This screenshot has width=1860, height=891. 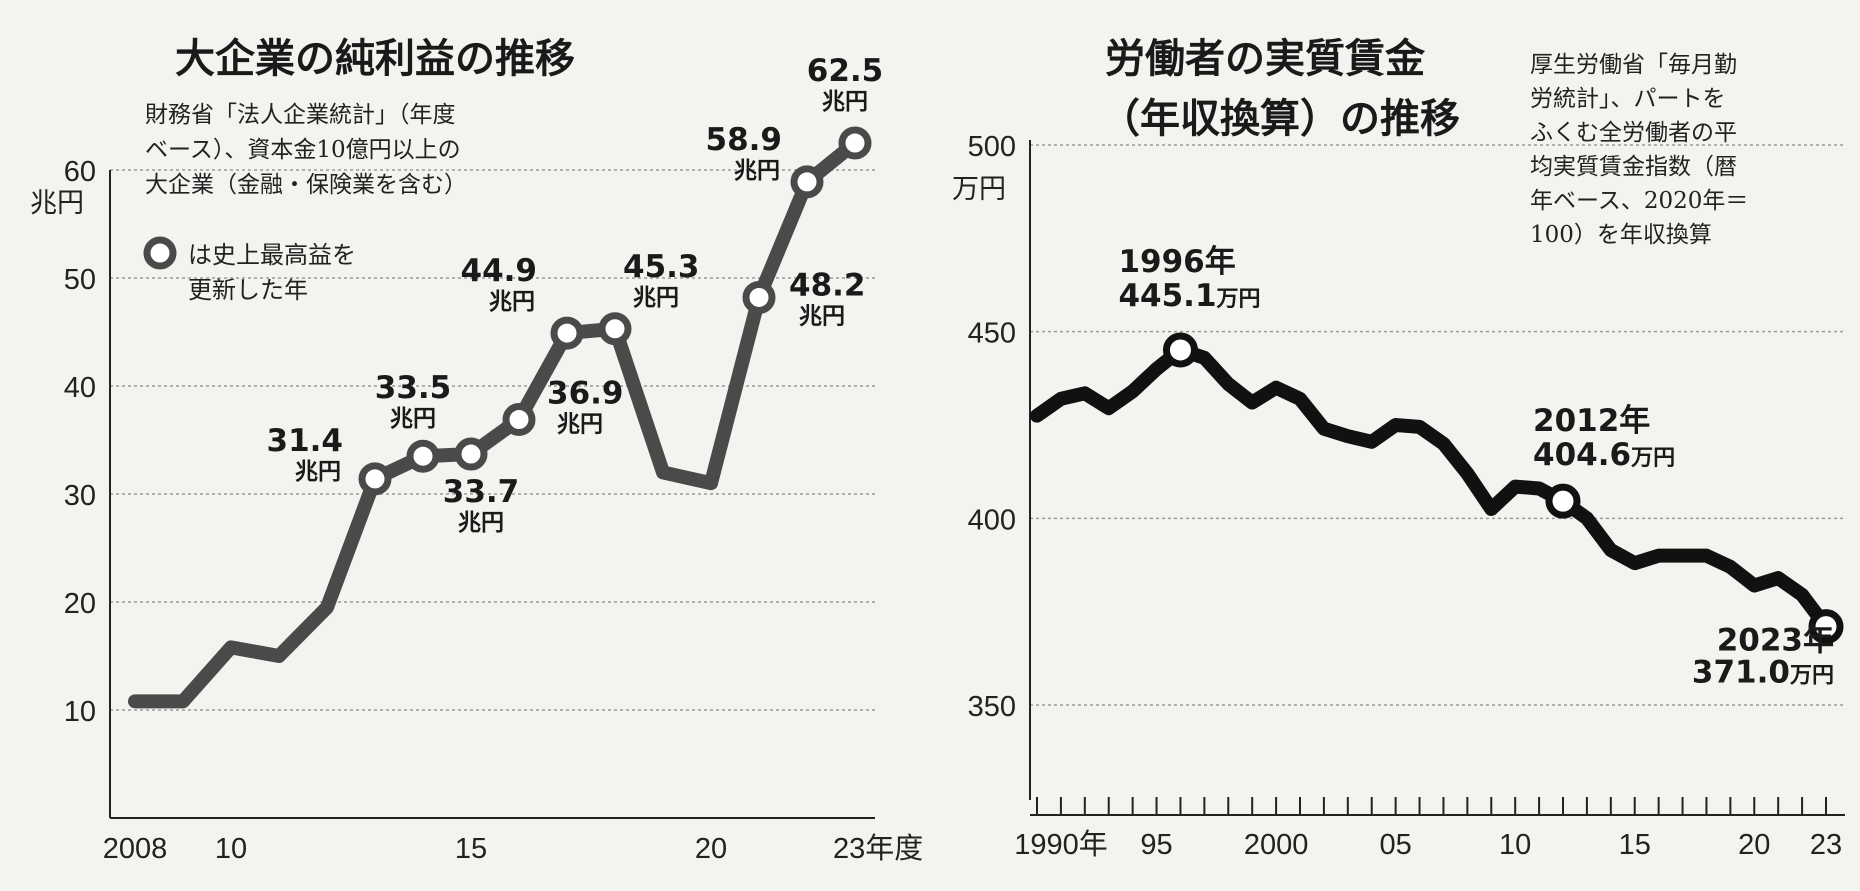 I want to click on right-y-tick-label: 500, so click(x=992, y=147).